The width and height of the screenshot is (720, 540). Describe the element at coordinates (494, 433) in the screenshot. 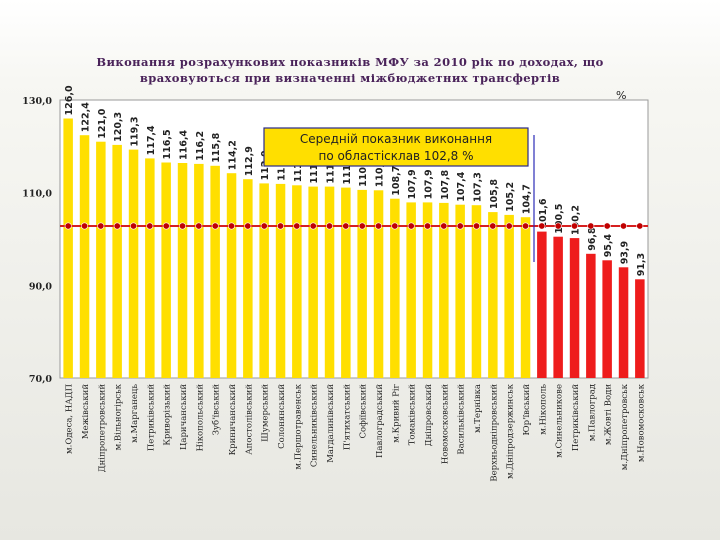

I see `category-label: Верхньодніпровський` at that location.